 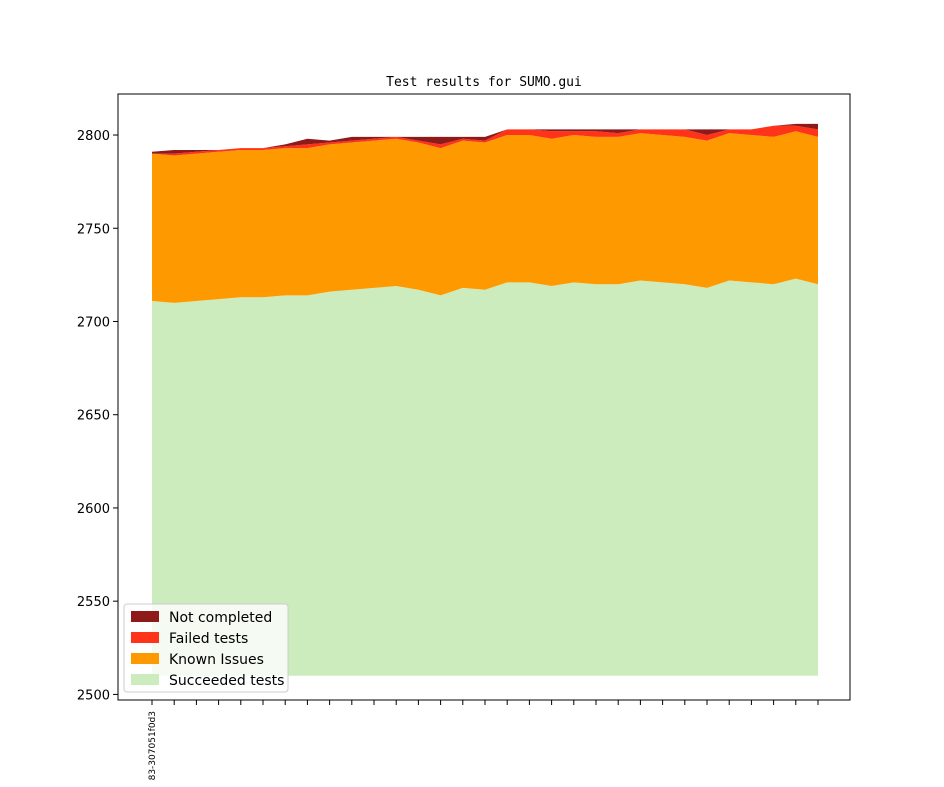 What do you see at coordinates (208, 639) in the screenshot?
I see `legend-label: Failed tests` at bounding box center [208, 639].